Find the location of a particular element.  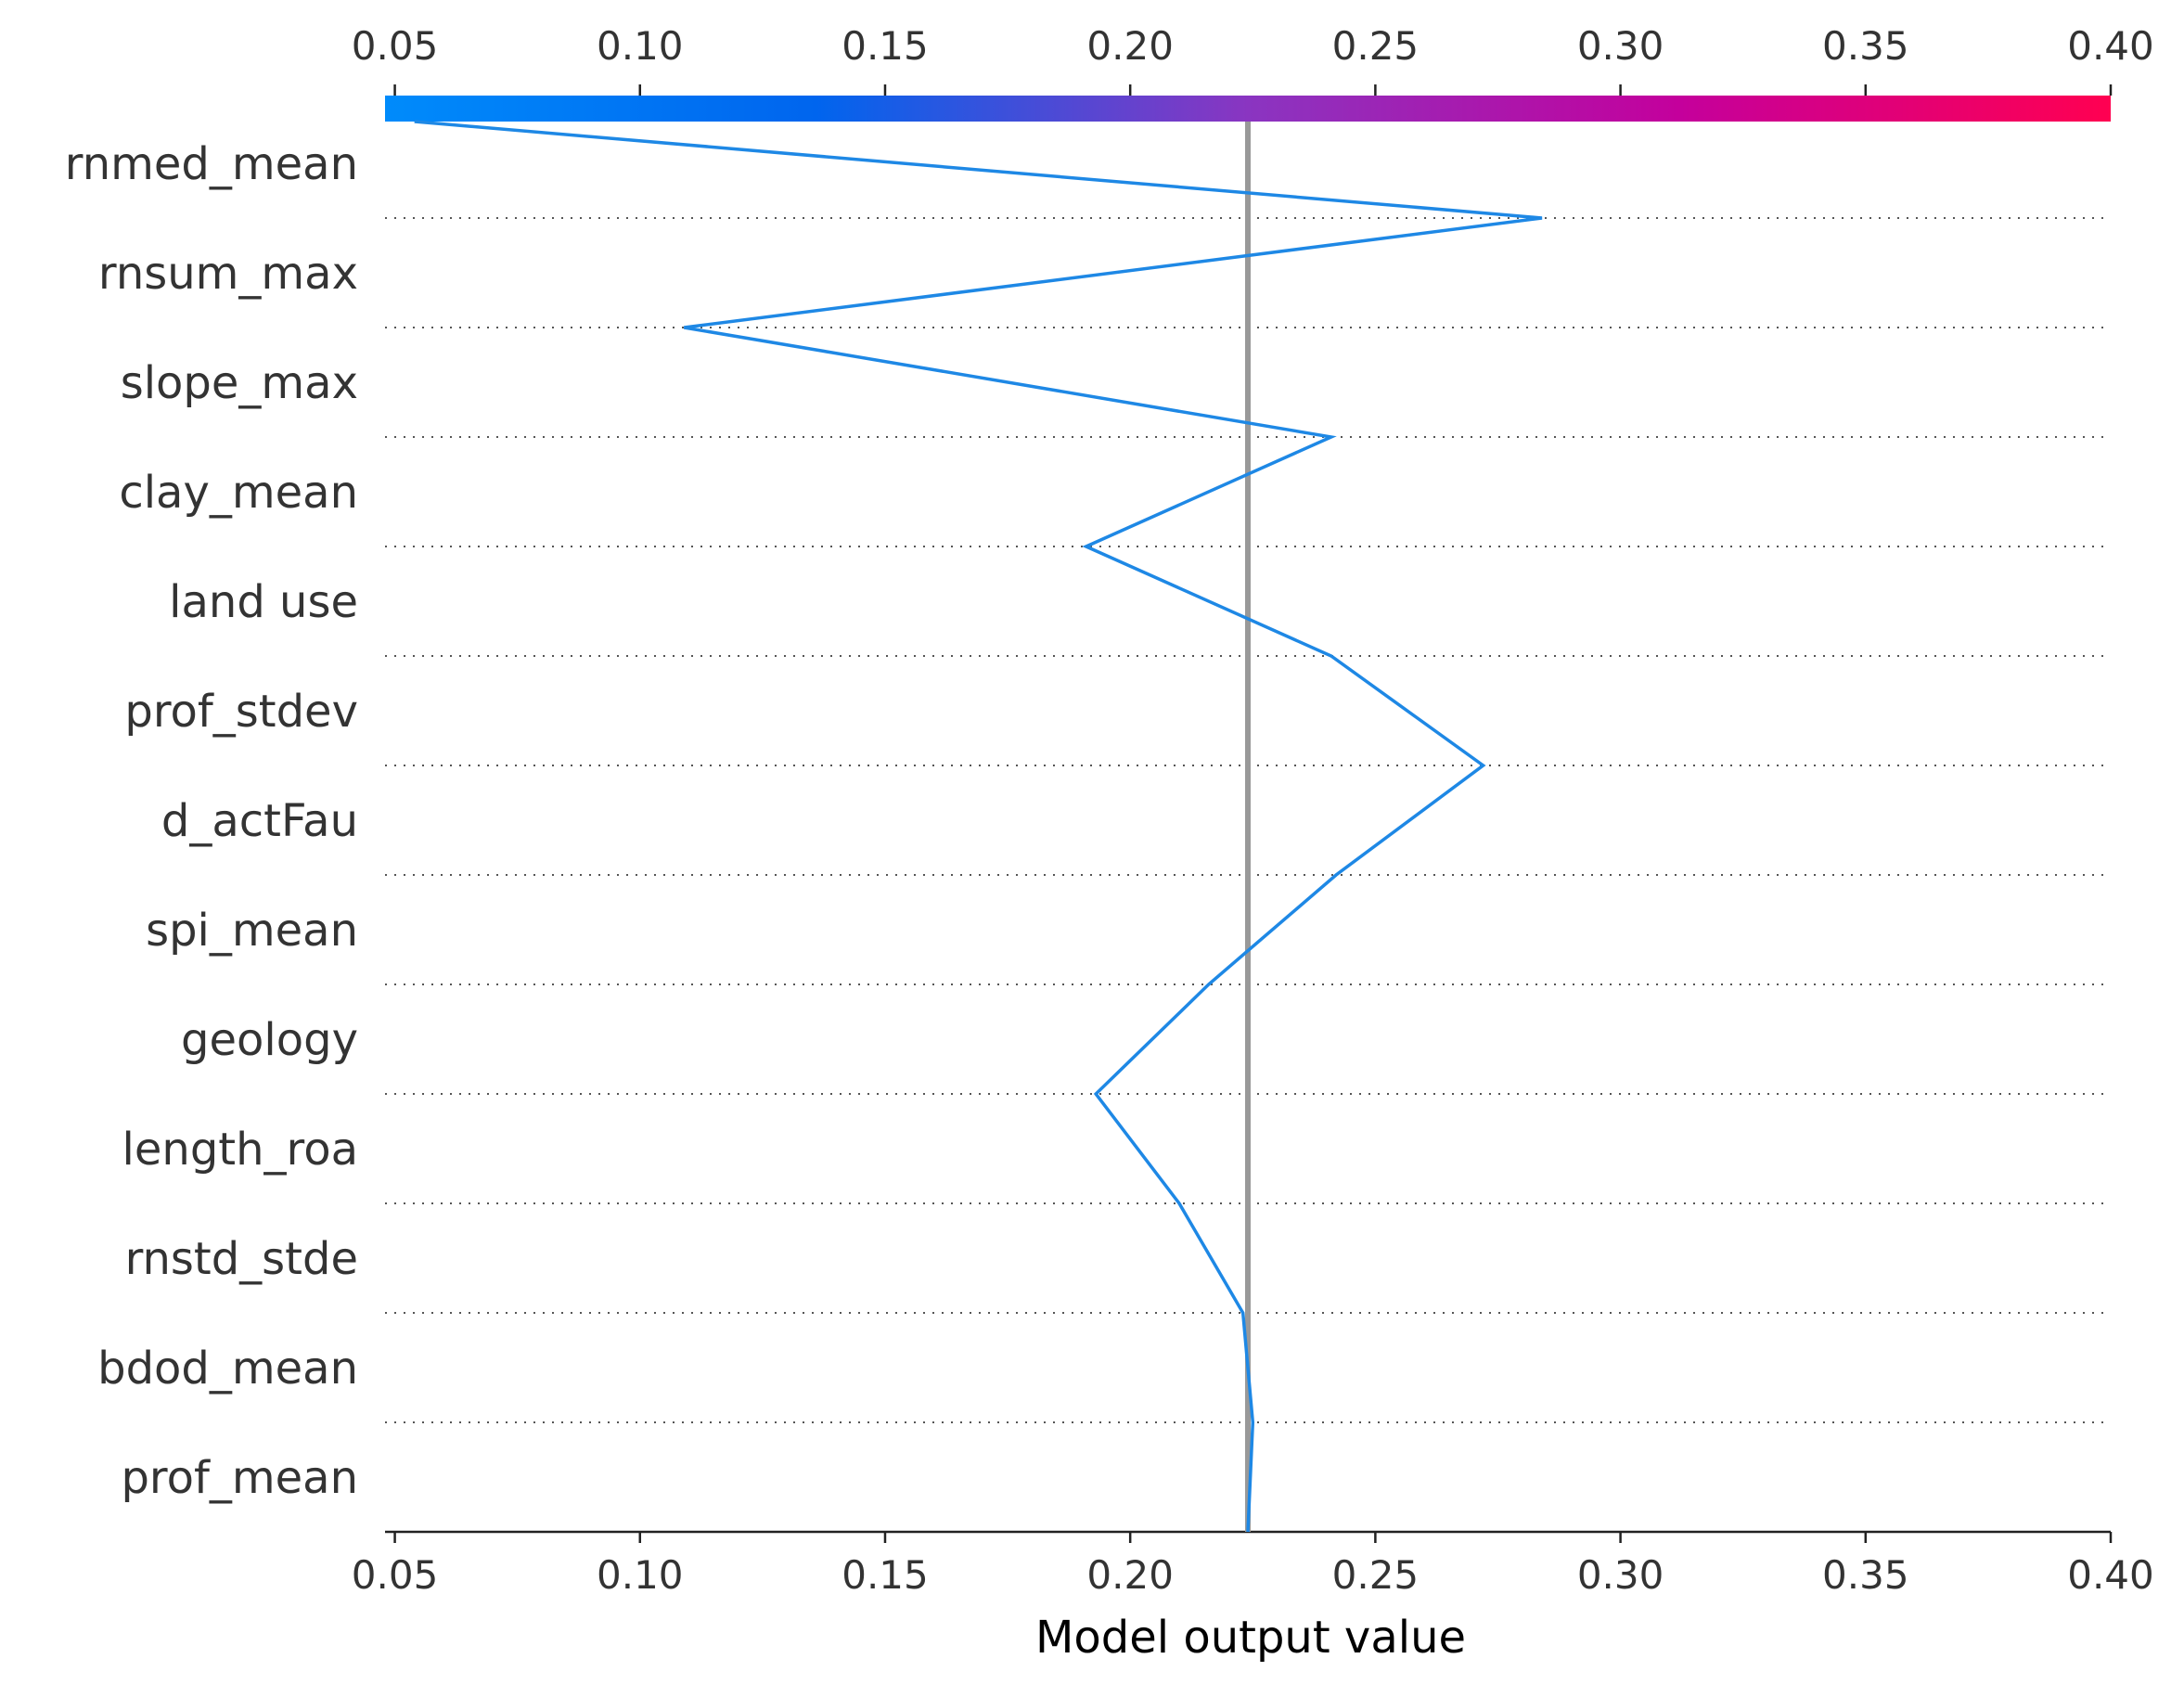

x-tick-label-bottom: 0.05 is located at coordinates (395, 1575).